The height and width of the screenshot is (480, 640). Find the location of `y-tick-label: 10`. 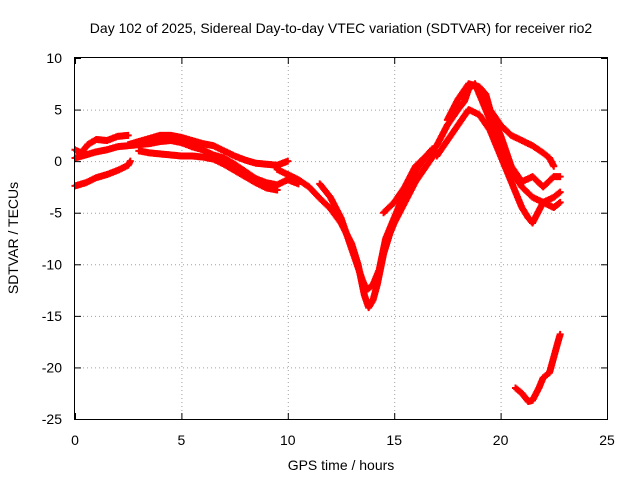

y-tick-label: 10 is located at coordinates (54, 58).